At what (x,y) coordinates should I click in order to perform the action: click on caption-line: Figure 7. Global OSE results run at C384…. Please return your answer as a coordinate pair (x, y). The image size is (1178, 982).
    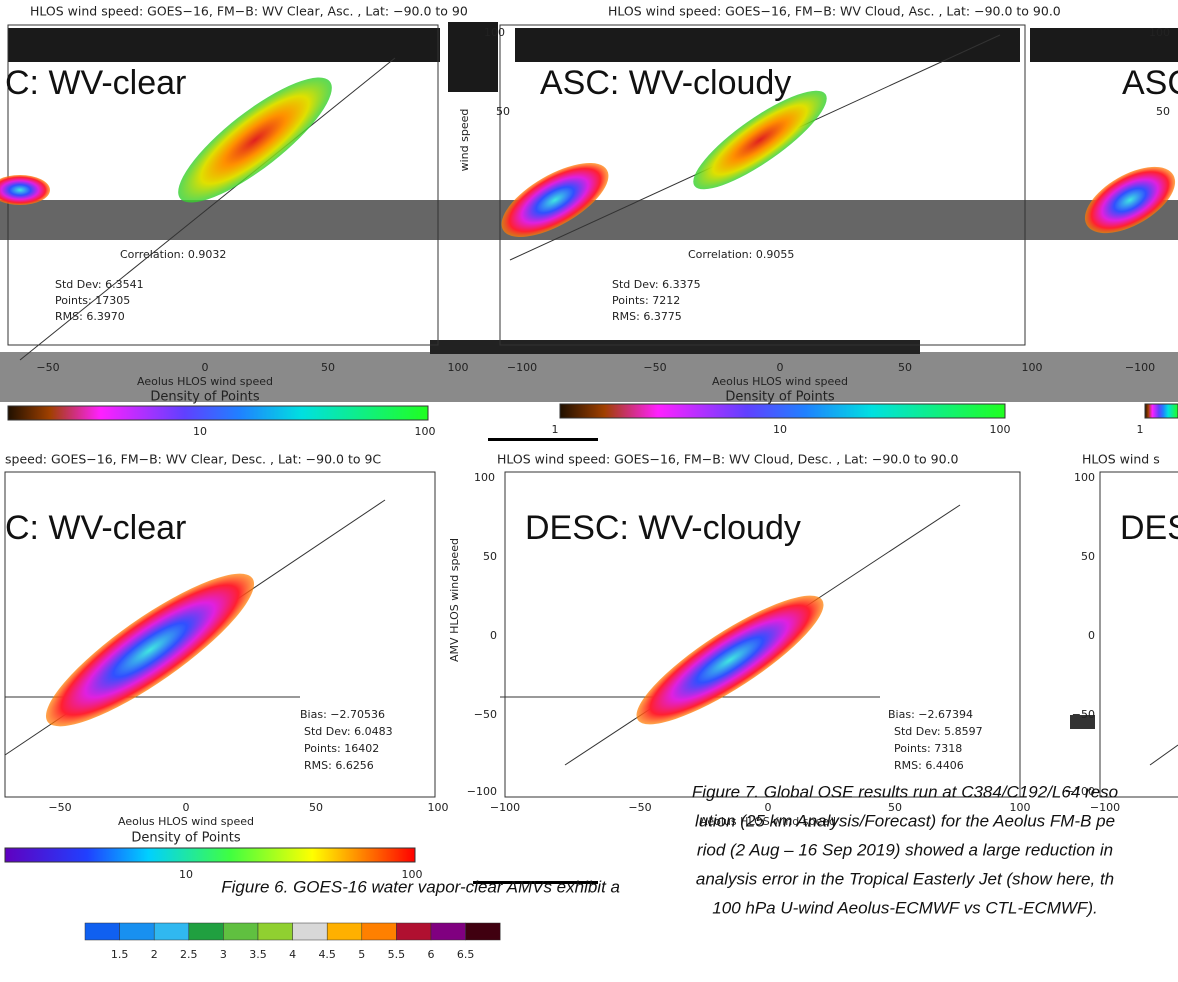
    Looking at the image, I should click on (905, 791).